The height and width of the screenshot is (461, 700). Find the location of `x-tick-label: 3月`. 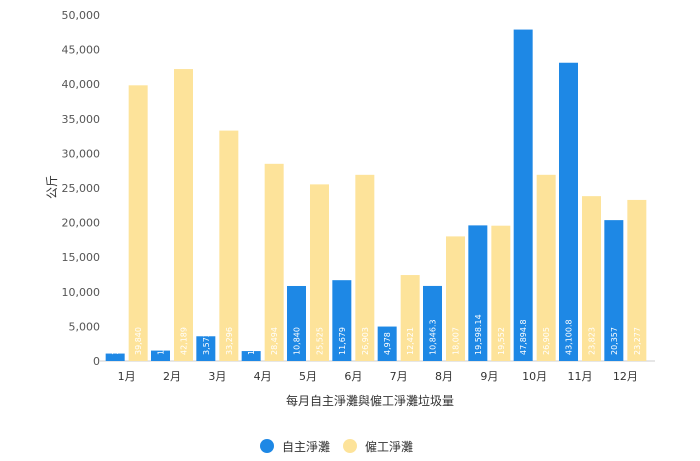

x-tick-label: 3月 is located at coordinates (217, 376).